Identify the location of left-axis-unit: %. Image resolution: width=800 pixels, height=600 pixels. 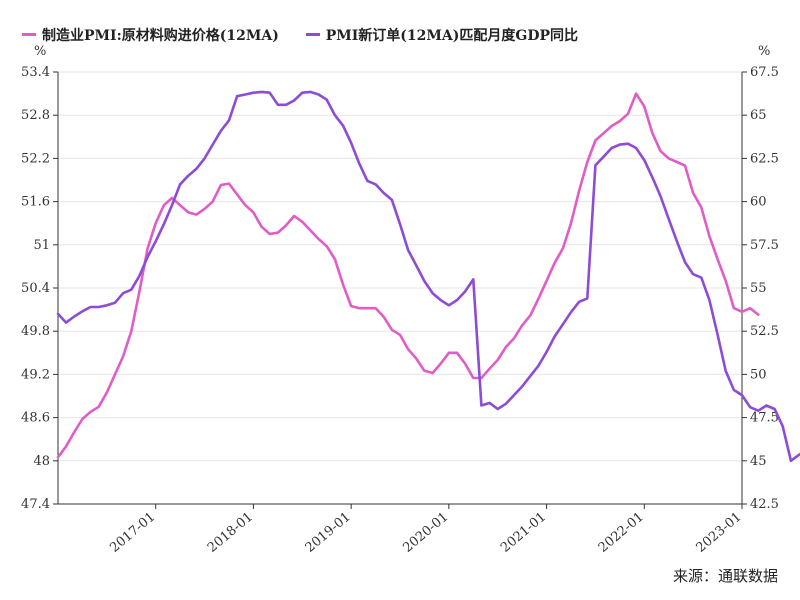
(40, 51).